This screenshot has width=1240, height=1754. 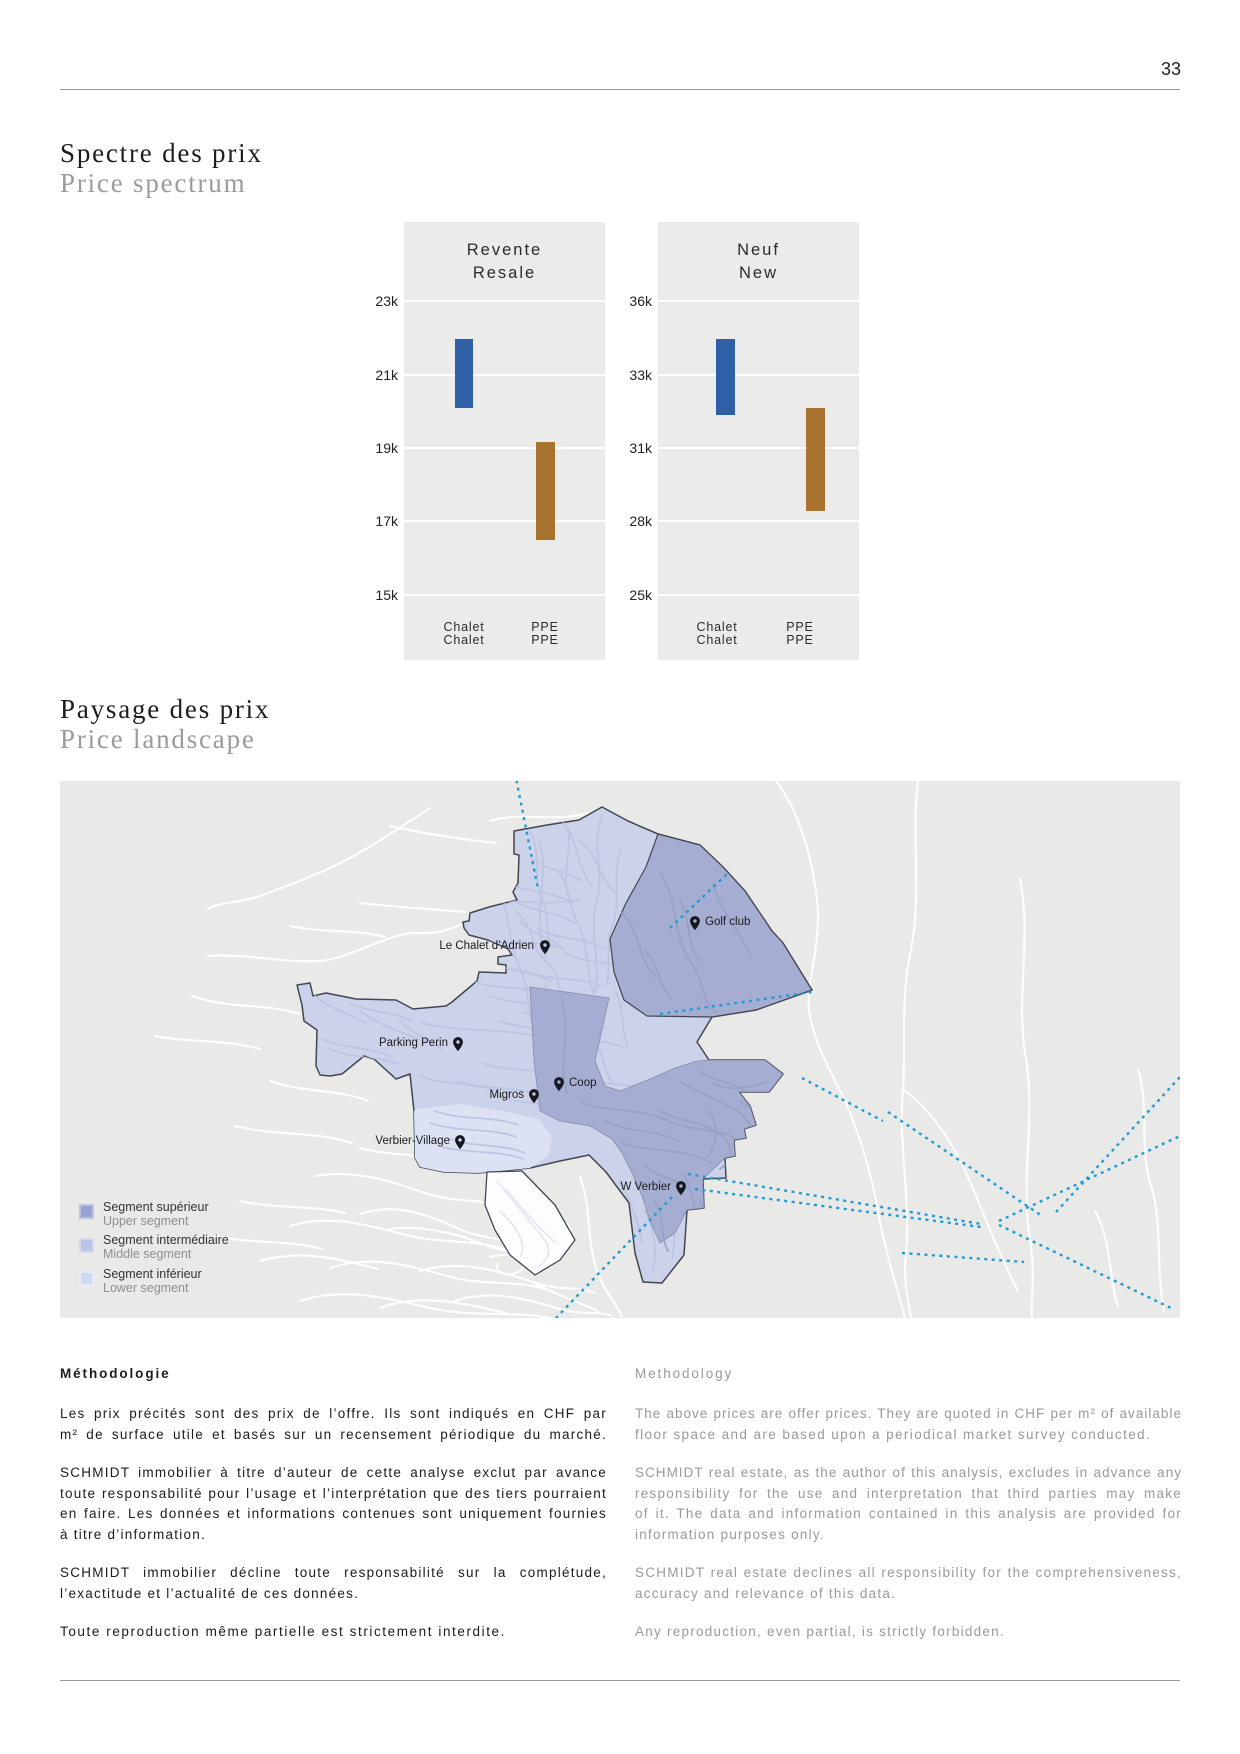 I want to click on svg-text: Migros, so click(x=506, y=1095).